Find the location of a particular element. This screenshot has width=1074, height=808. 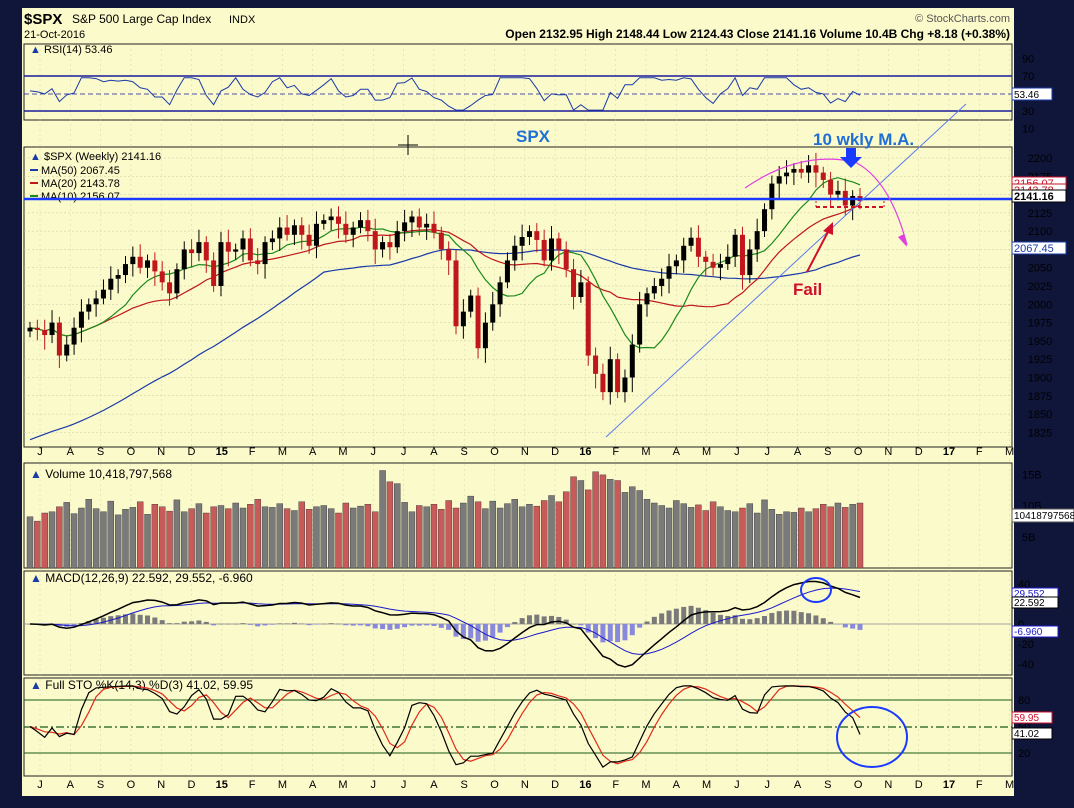

month-tick-1-23: J is located at coordinates (737, 785).